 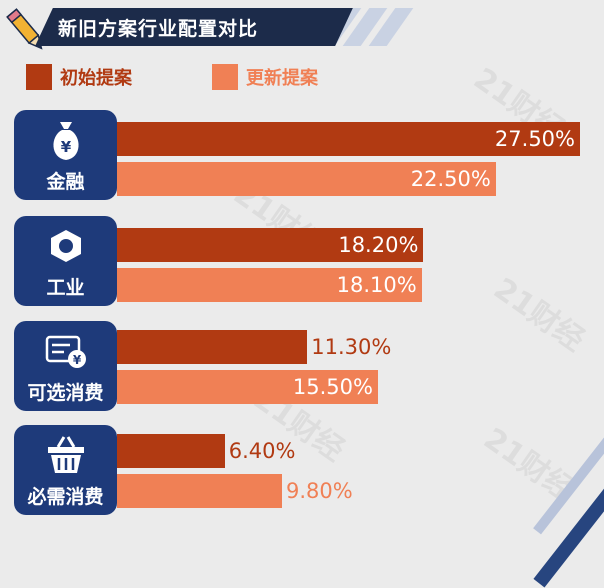 I want to click on legend-item-updated: 更新提案, so click(x=265, y=77).